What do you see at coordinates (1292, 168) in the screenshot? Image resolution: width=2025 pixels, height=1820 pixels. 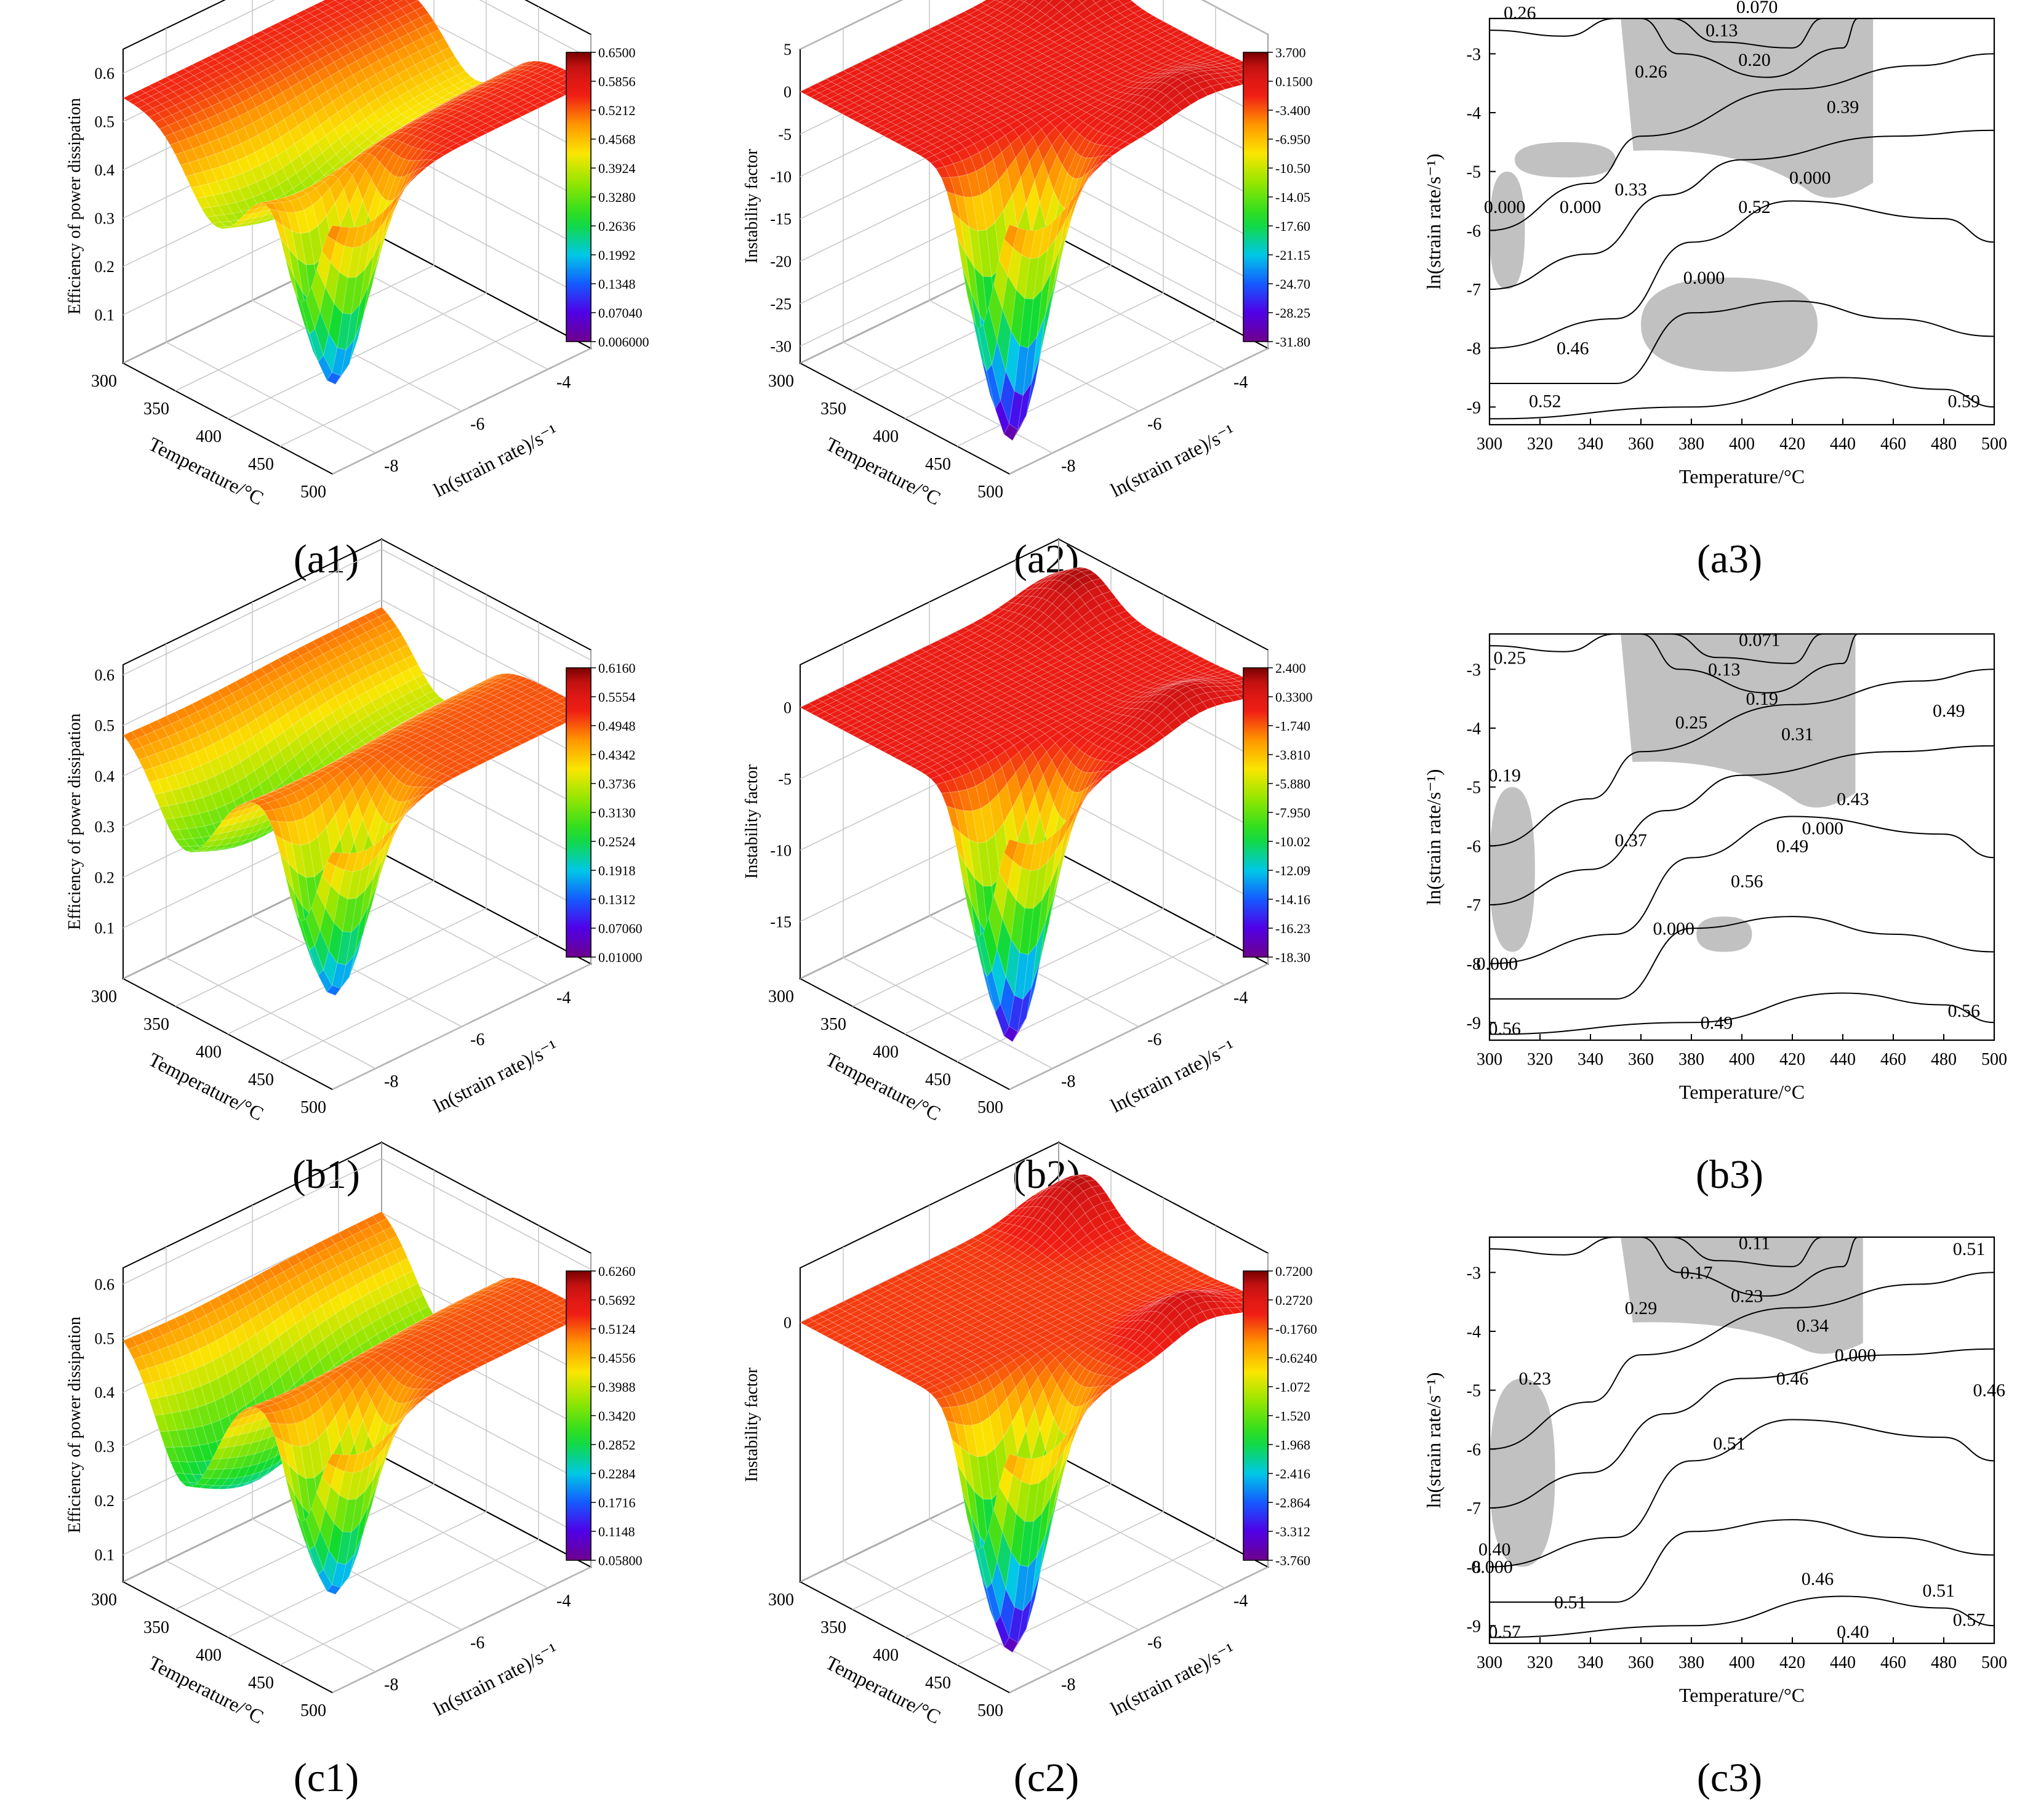 I see `colorbar-label: -10.50` at bounding box center [1292, 168].